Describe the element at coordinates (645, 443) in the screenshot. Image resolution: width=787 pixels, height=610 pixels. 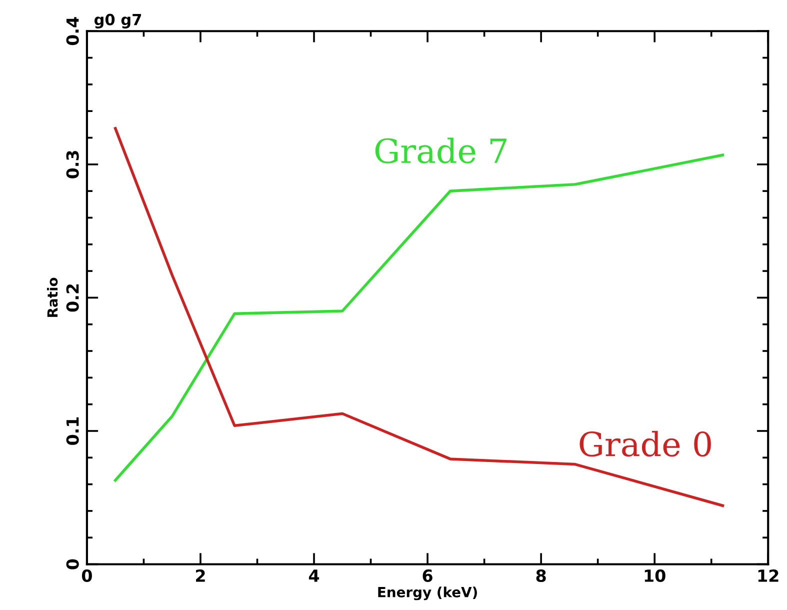
I see `series-label: Grade 0` at that location.